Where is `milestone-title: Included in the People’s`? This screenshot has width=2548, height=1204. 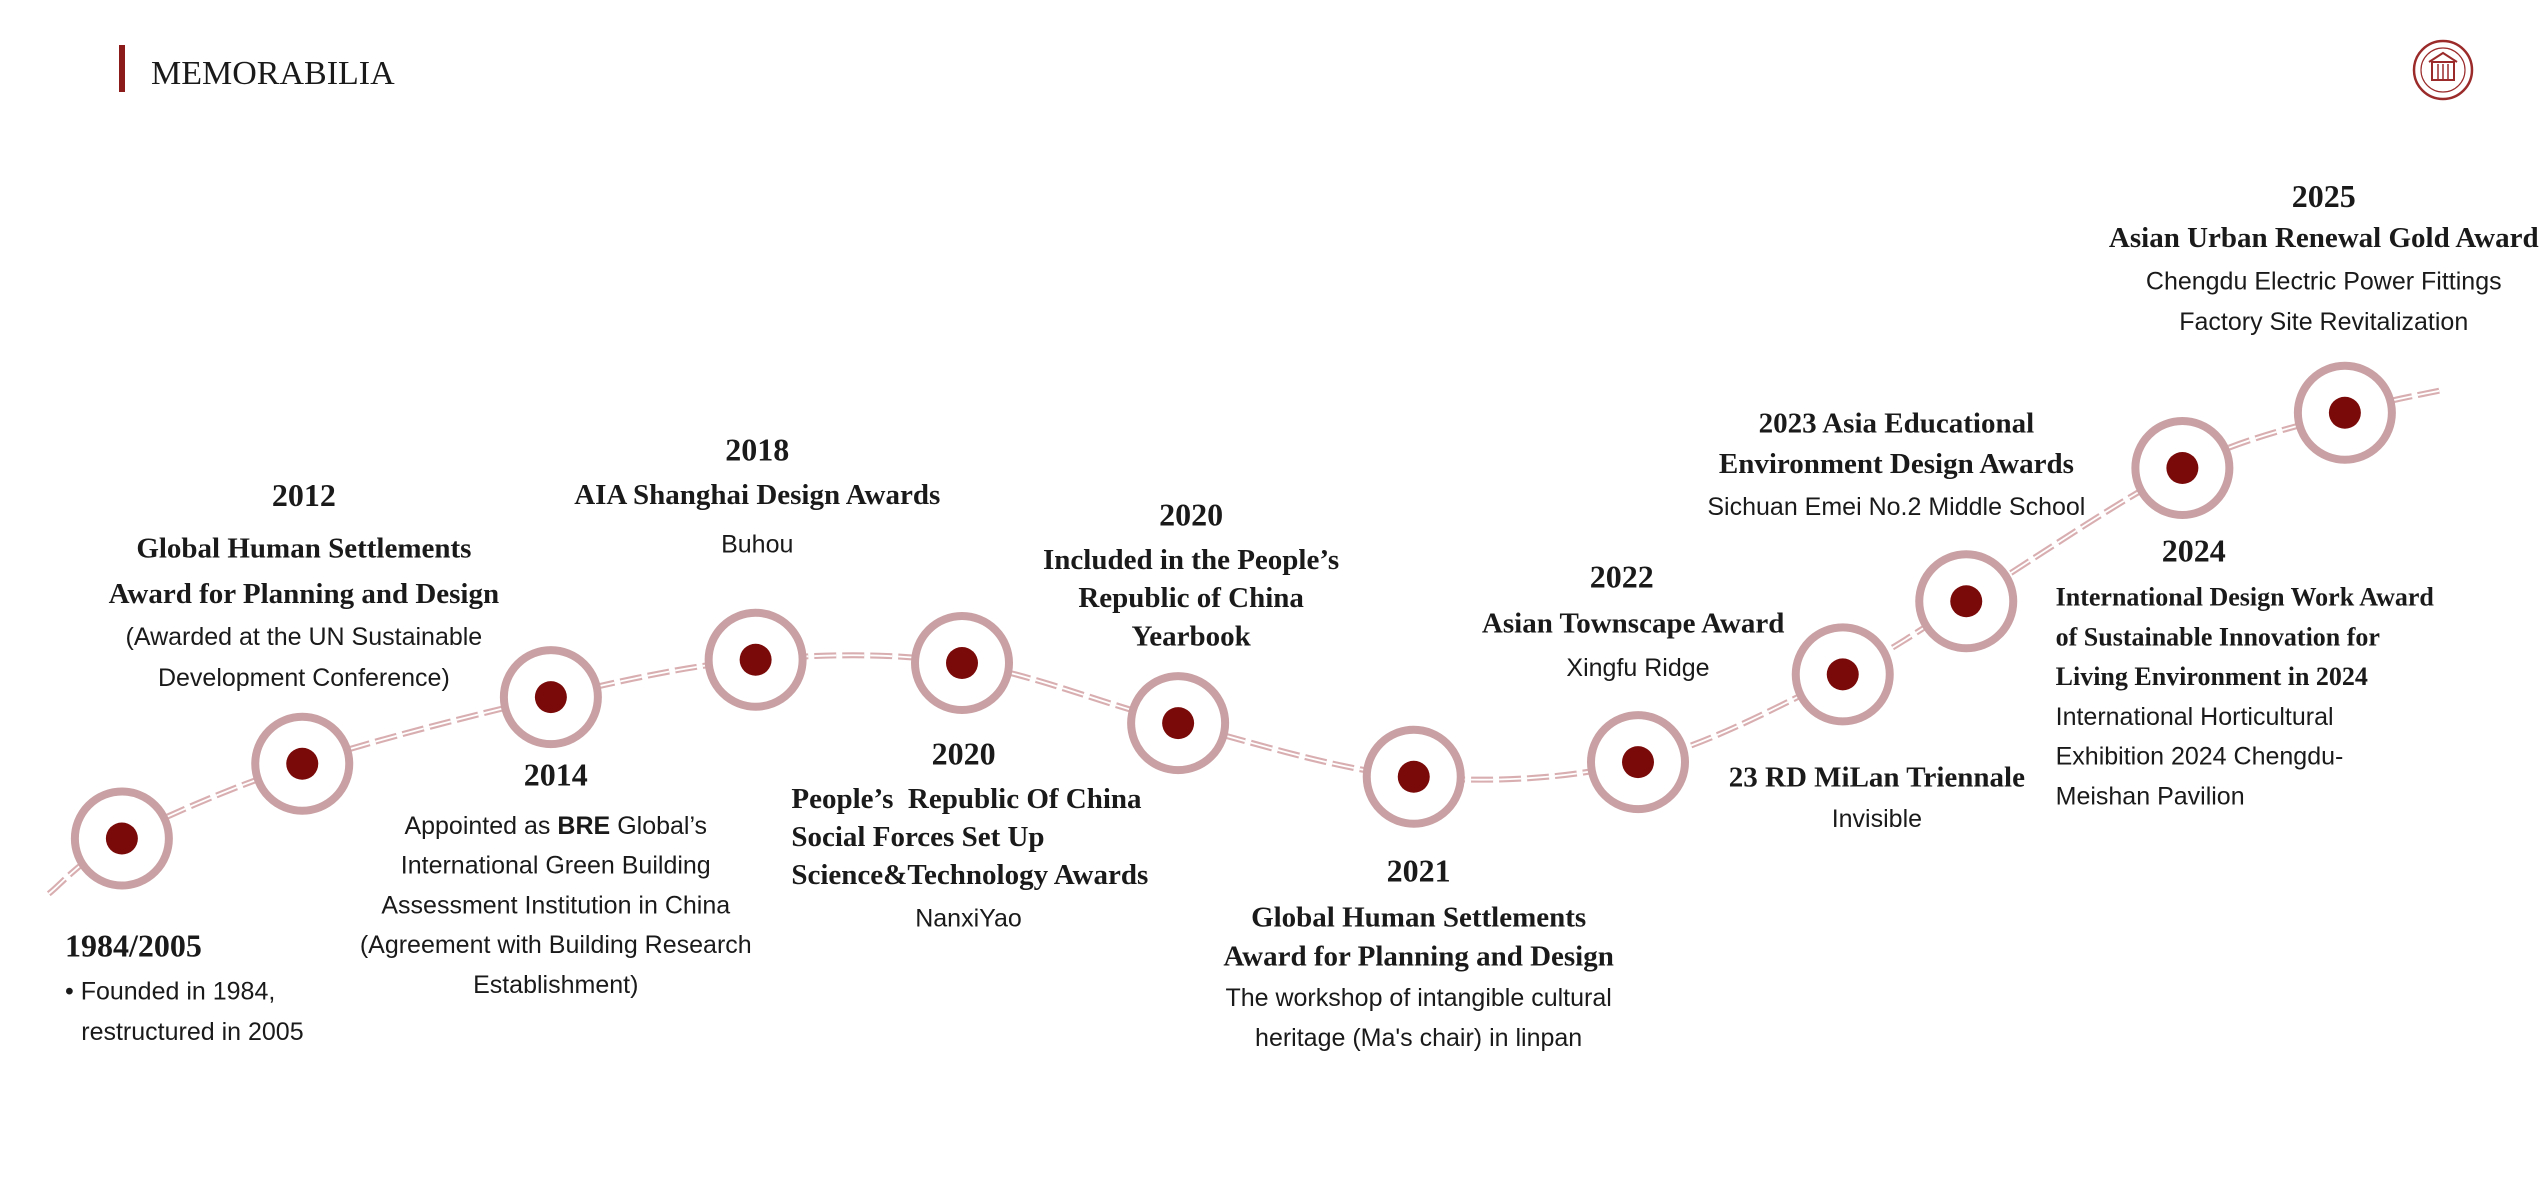
milestone-title: Included in the People’s is located at coordinates (1191, 560).